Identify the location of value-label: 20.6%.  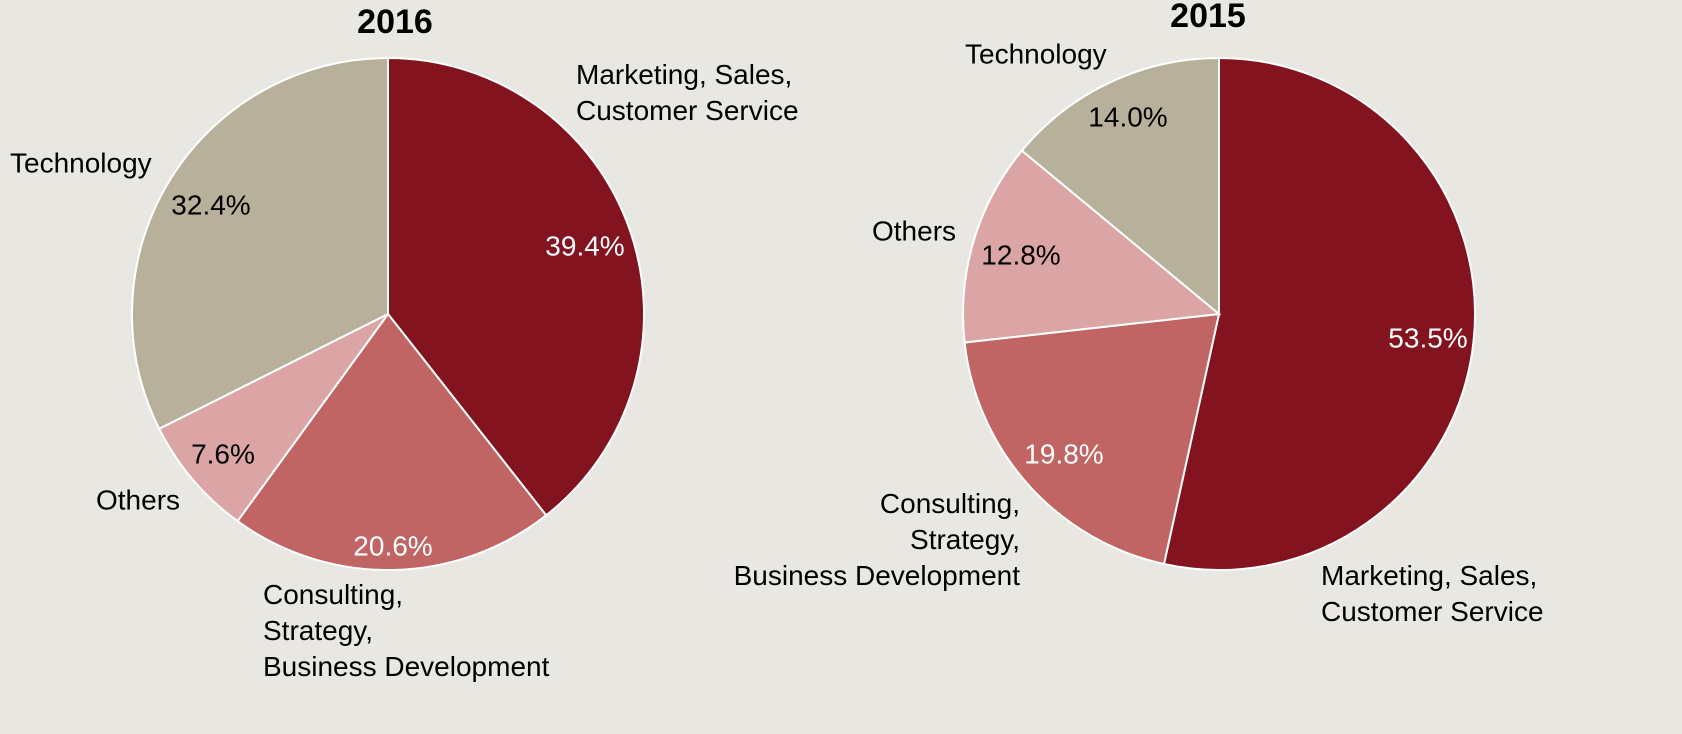
(392, 545).